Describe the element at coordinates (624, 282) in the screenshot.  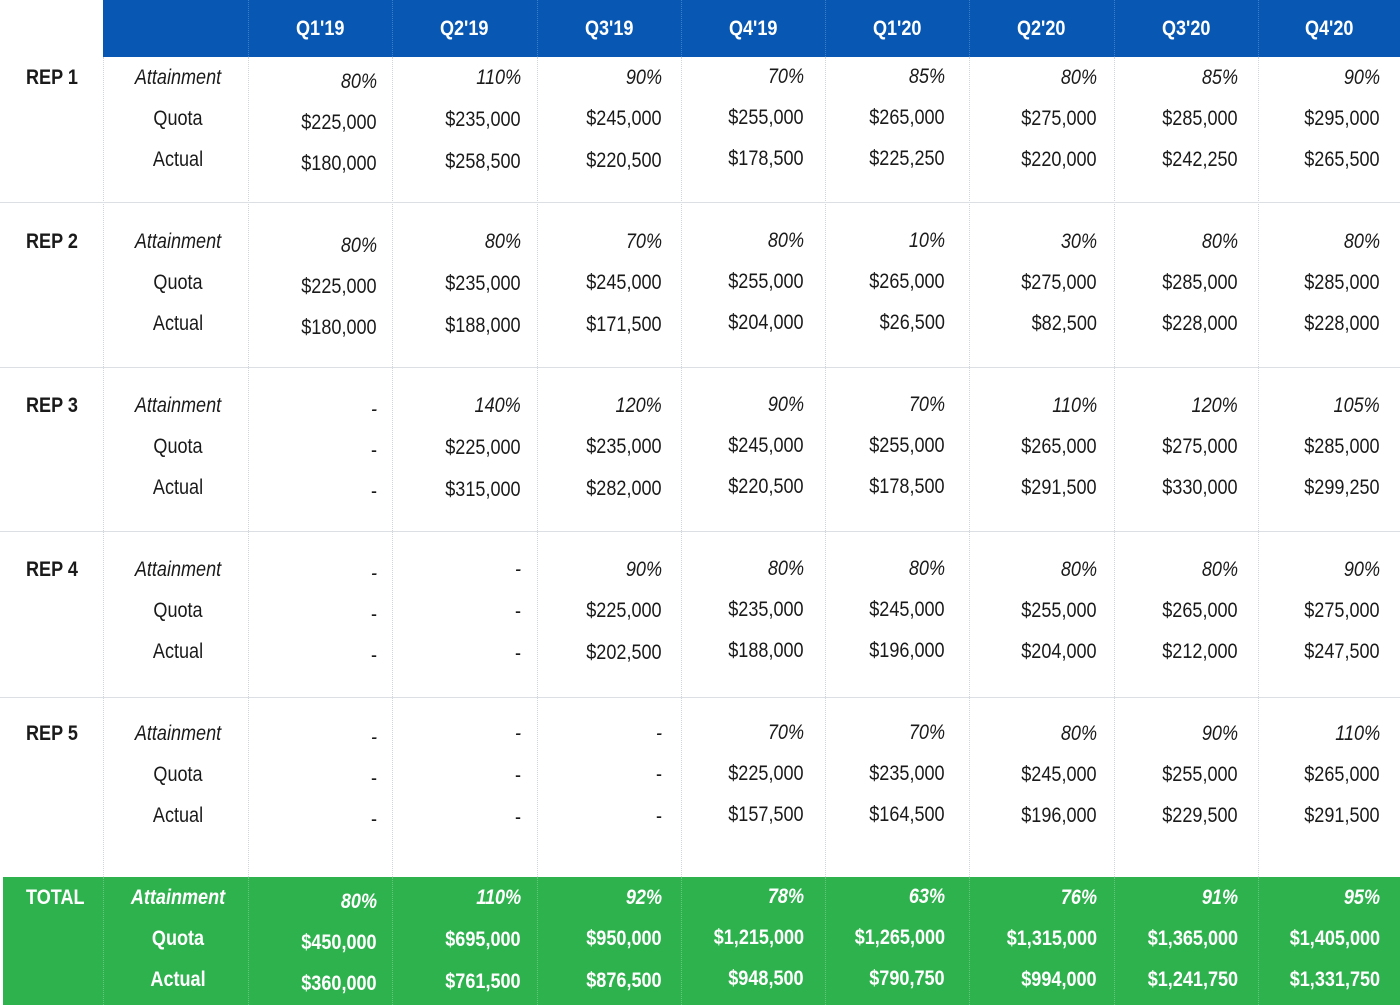
I see `rep-2-quota-value: $245,000` at that location.